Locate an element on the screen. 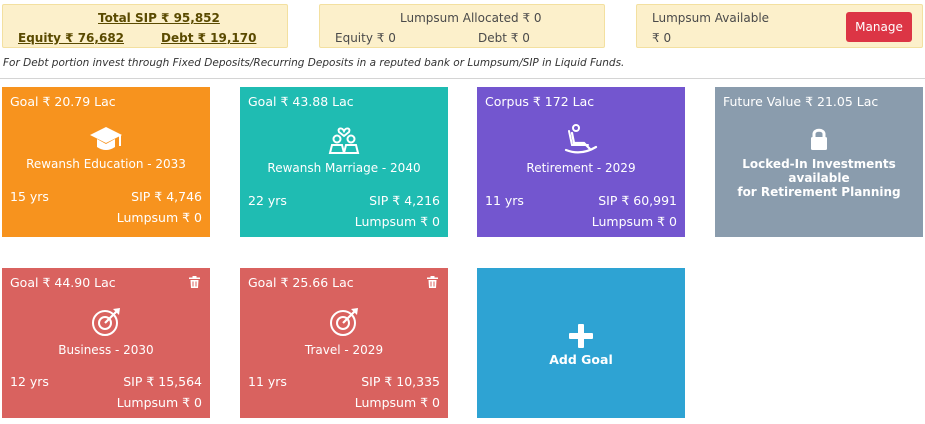  goal-amount: Goal ₹ 20.79 Lac is located at coordinates (63, 101).